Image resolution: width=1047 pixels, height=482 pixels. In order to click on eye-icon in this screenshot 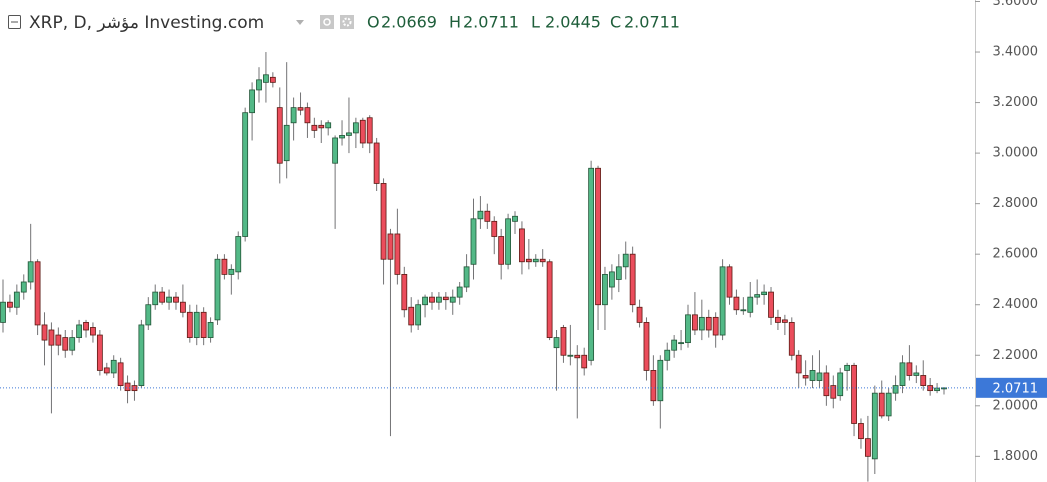, I will do `click(327, 22)`.